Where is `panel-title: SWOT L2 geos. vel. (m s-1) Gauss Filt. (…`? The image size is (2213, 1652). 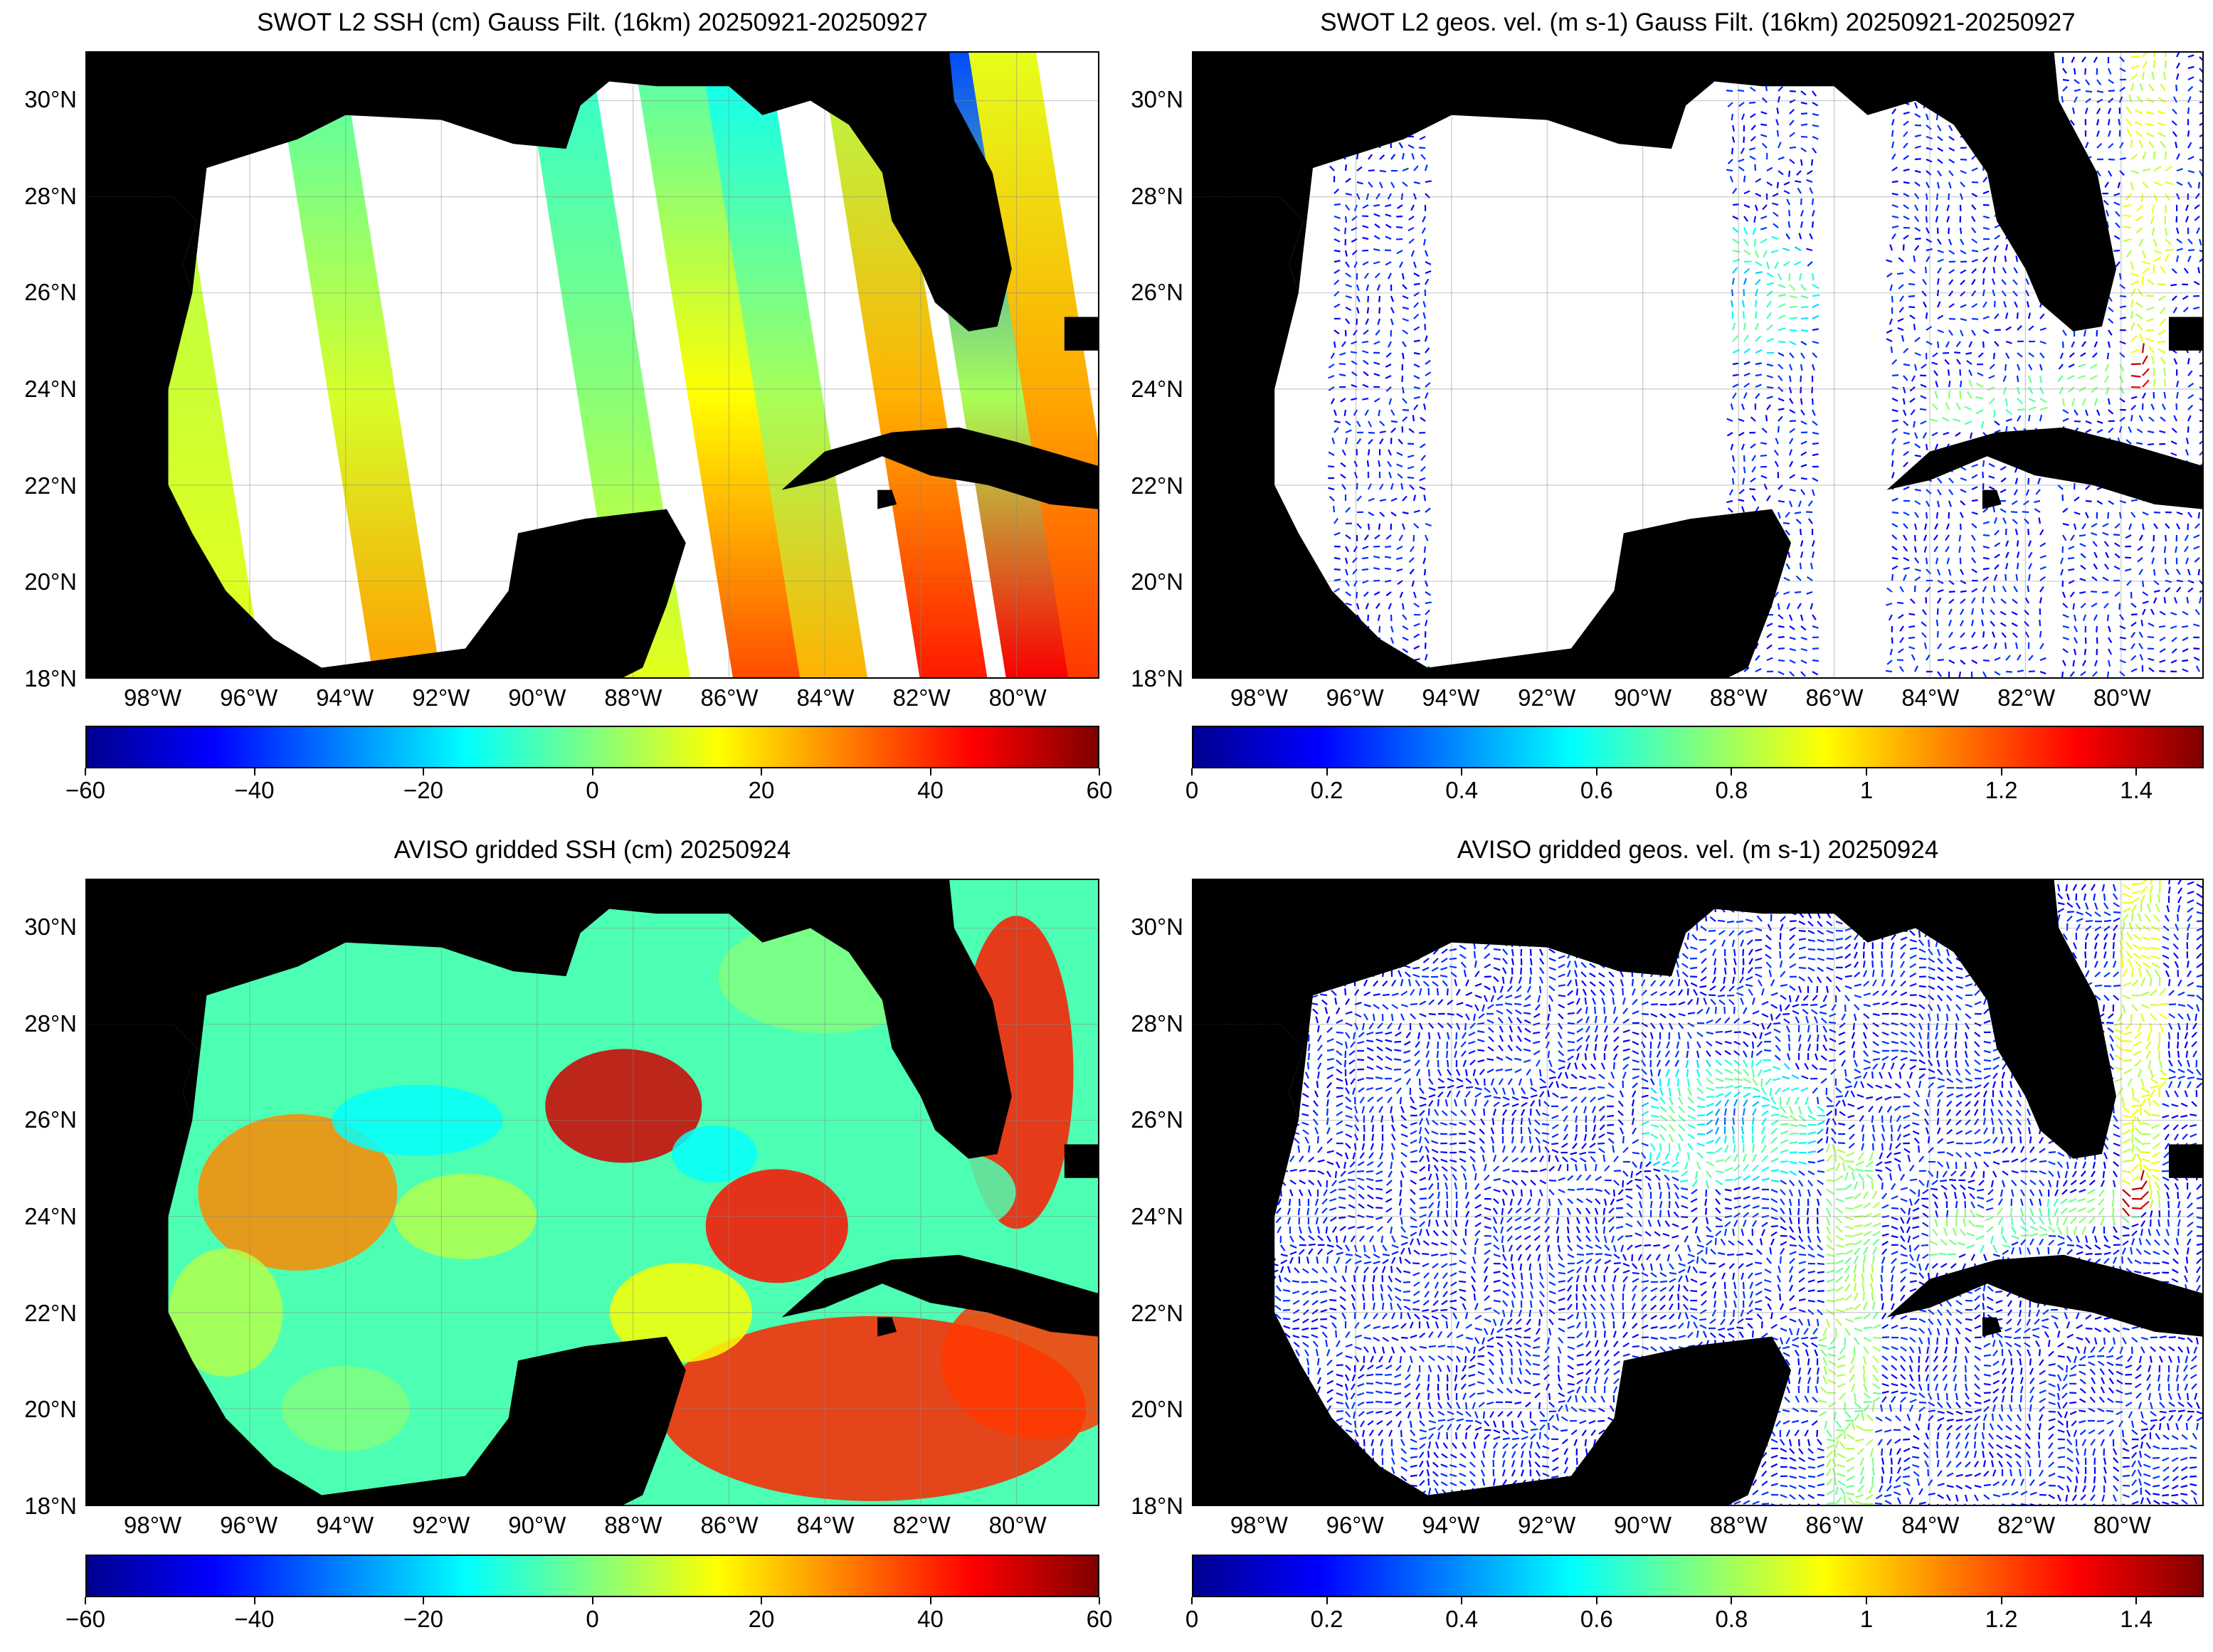 panel-title: SWOT L2 geos. vel. (m s-1) Gauss Filt. (… is located at coordinates (1698, 22).